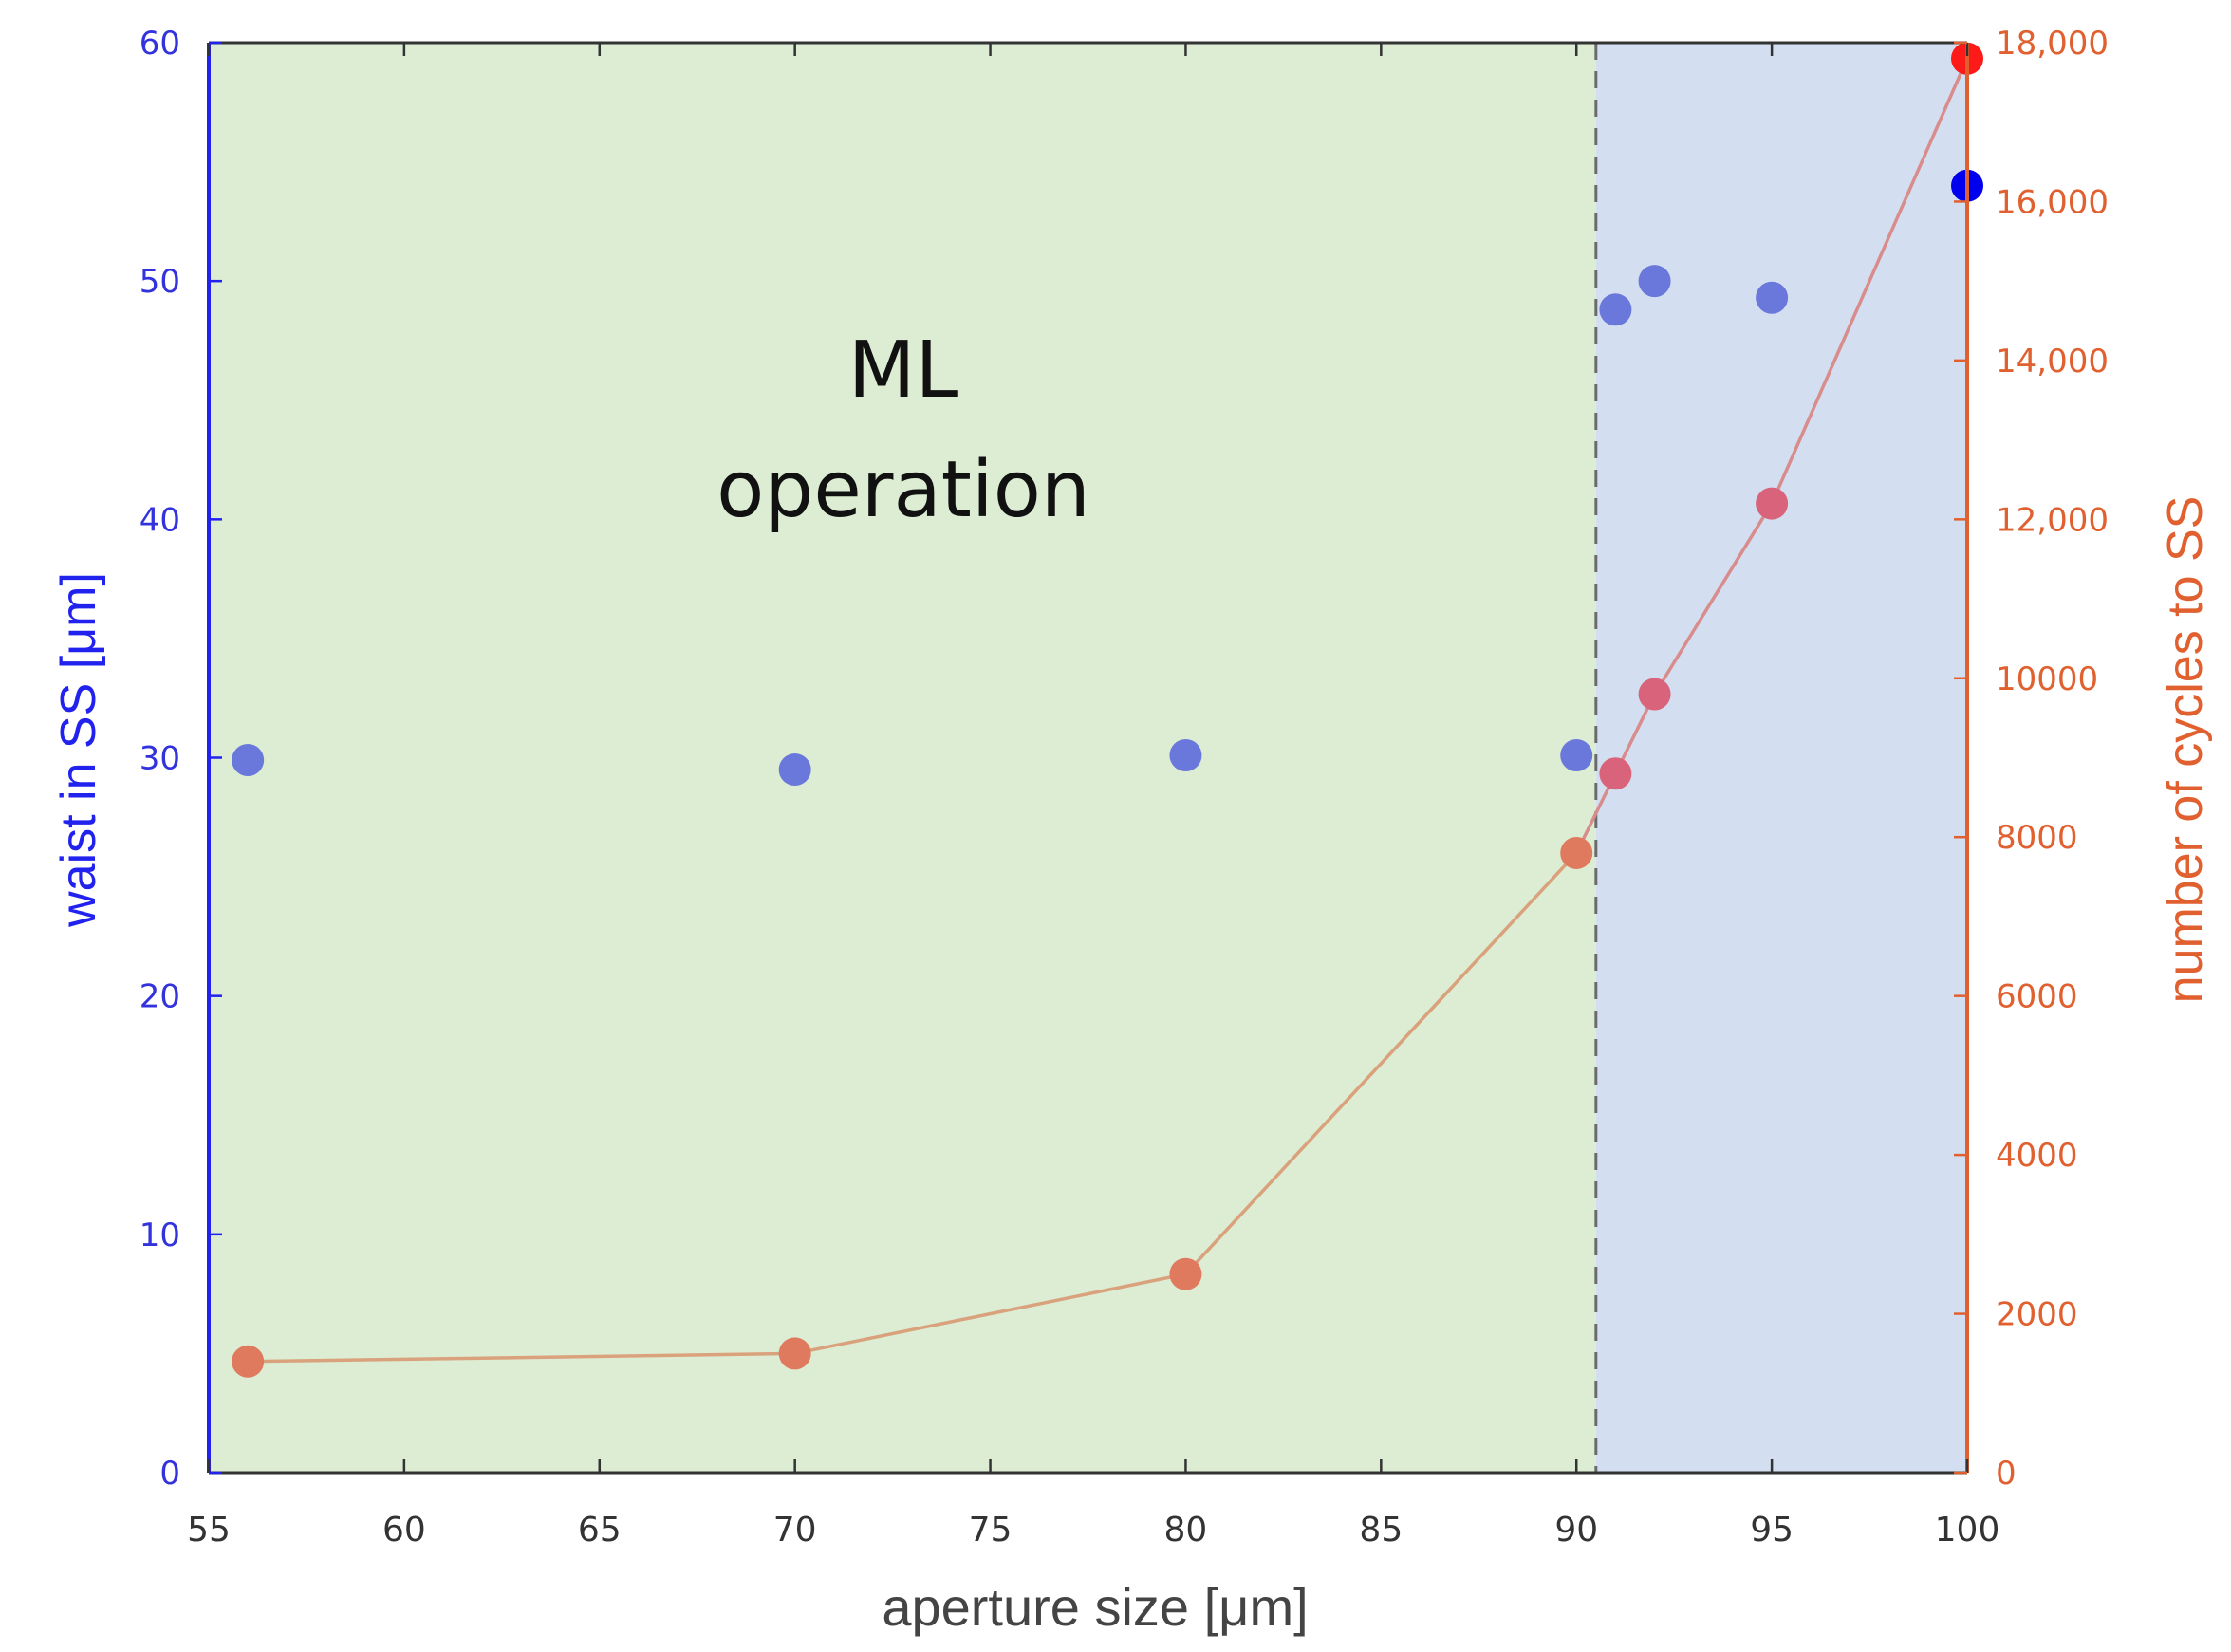  I want to click on y-right-axis-label: number of cycles to SS, so click(2185, 750).